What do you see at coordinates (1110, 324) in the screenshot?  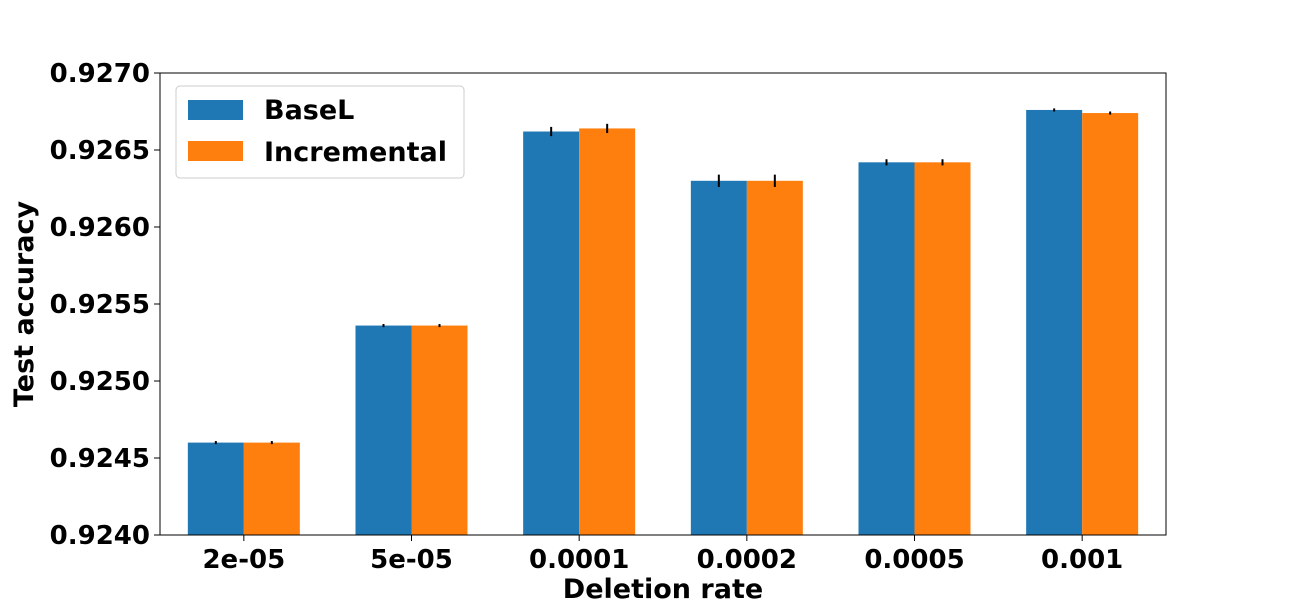 I see `bar-incremental-0.001` at bounding box center [1110, 324].